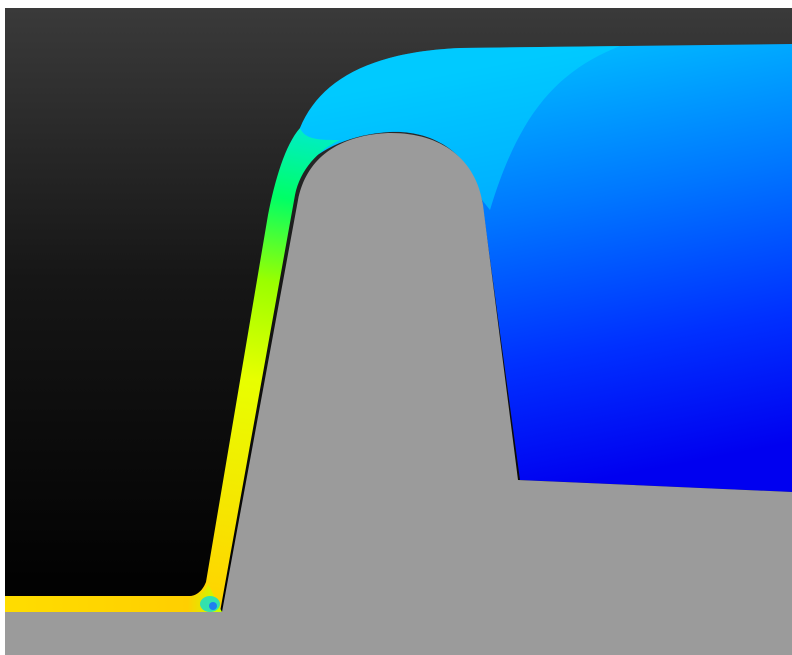 This screenshot has width=792, height=655. I want to click on frame-top, so click(396, 4).